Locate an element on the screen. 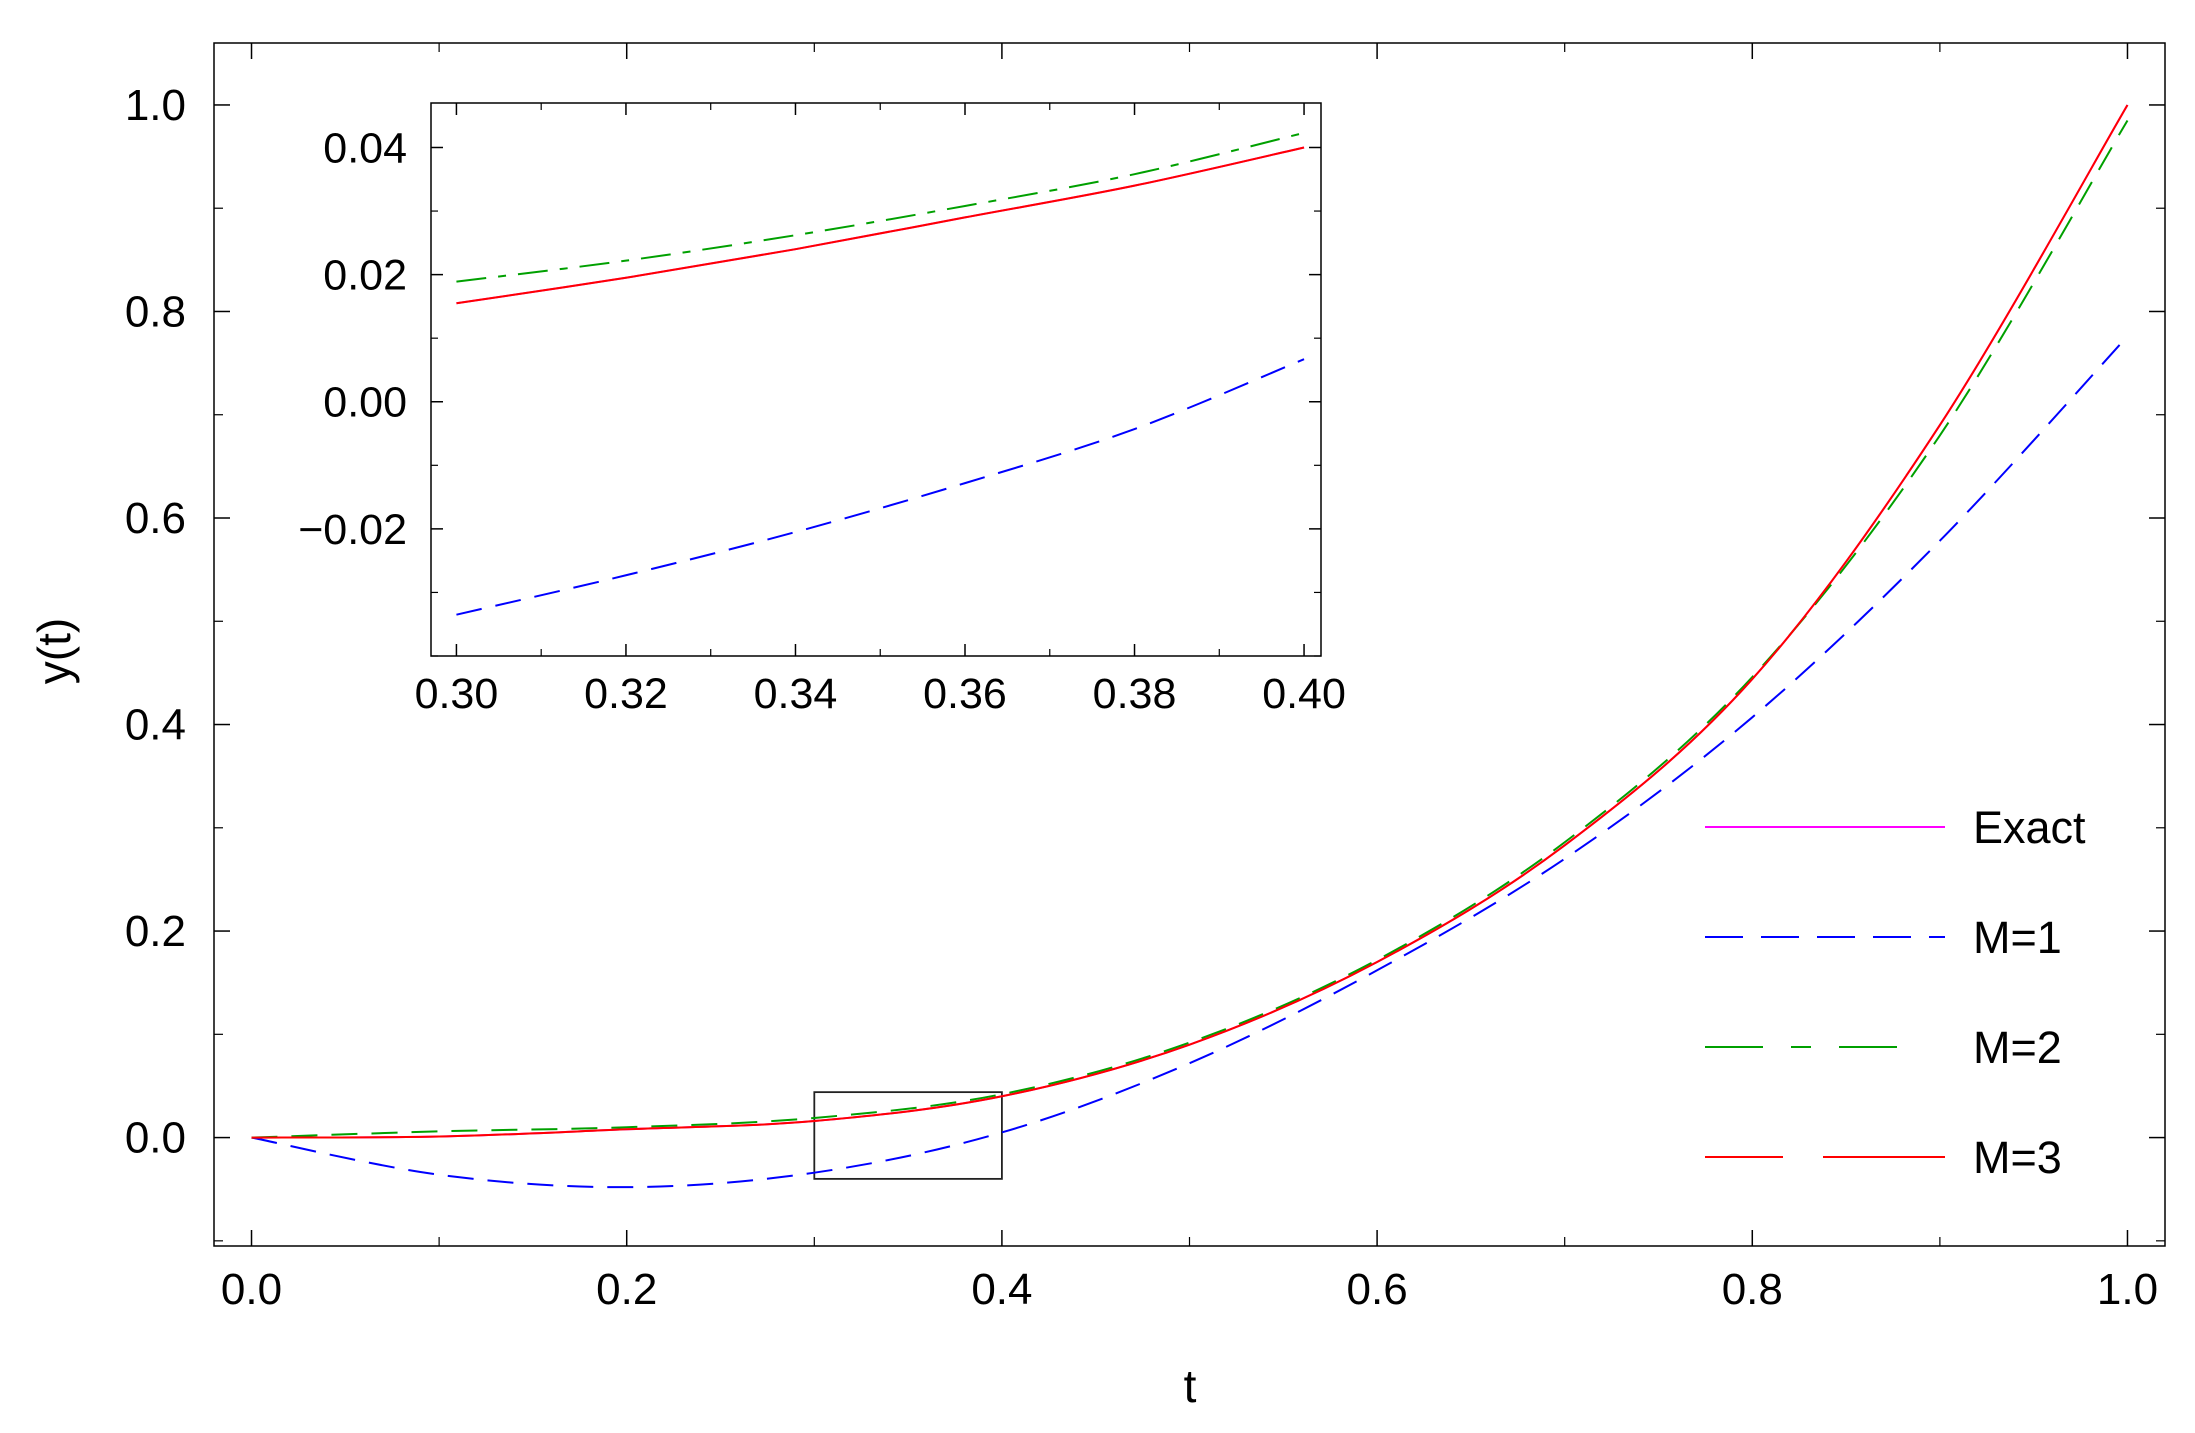  y-tick-label: 0.6 is located at coordinates (155, 518).